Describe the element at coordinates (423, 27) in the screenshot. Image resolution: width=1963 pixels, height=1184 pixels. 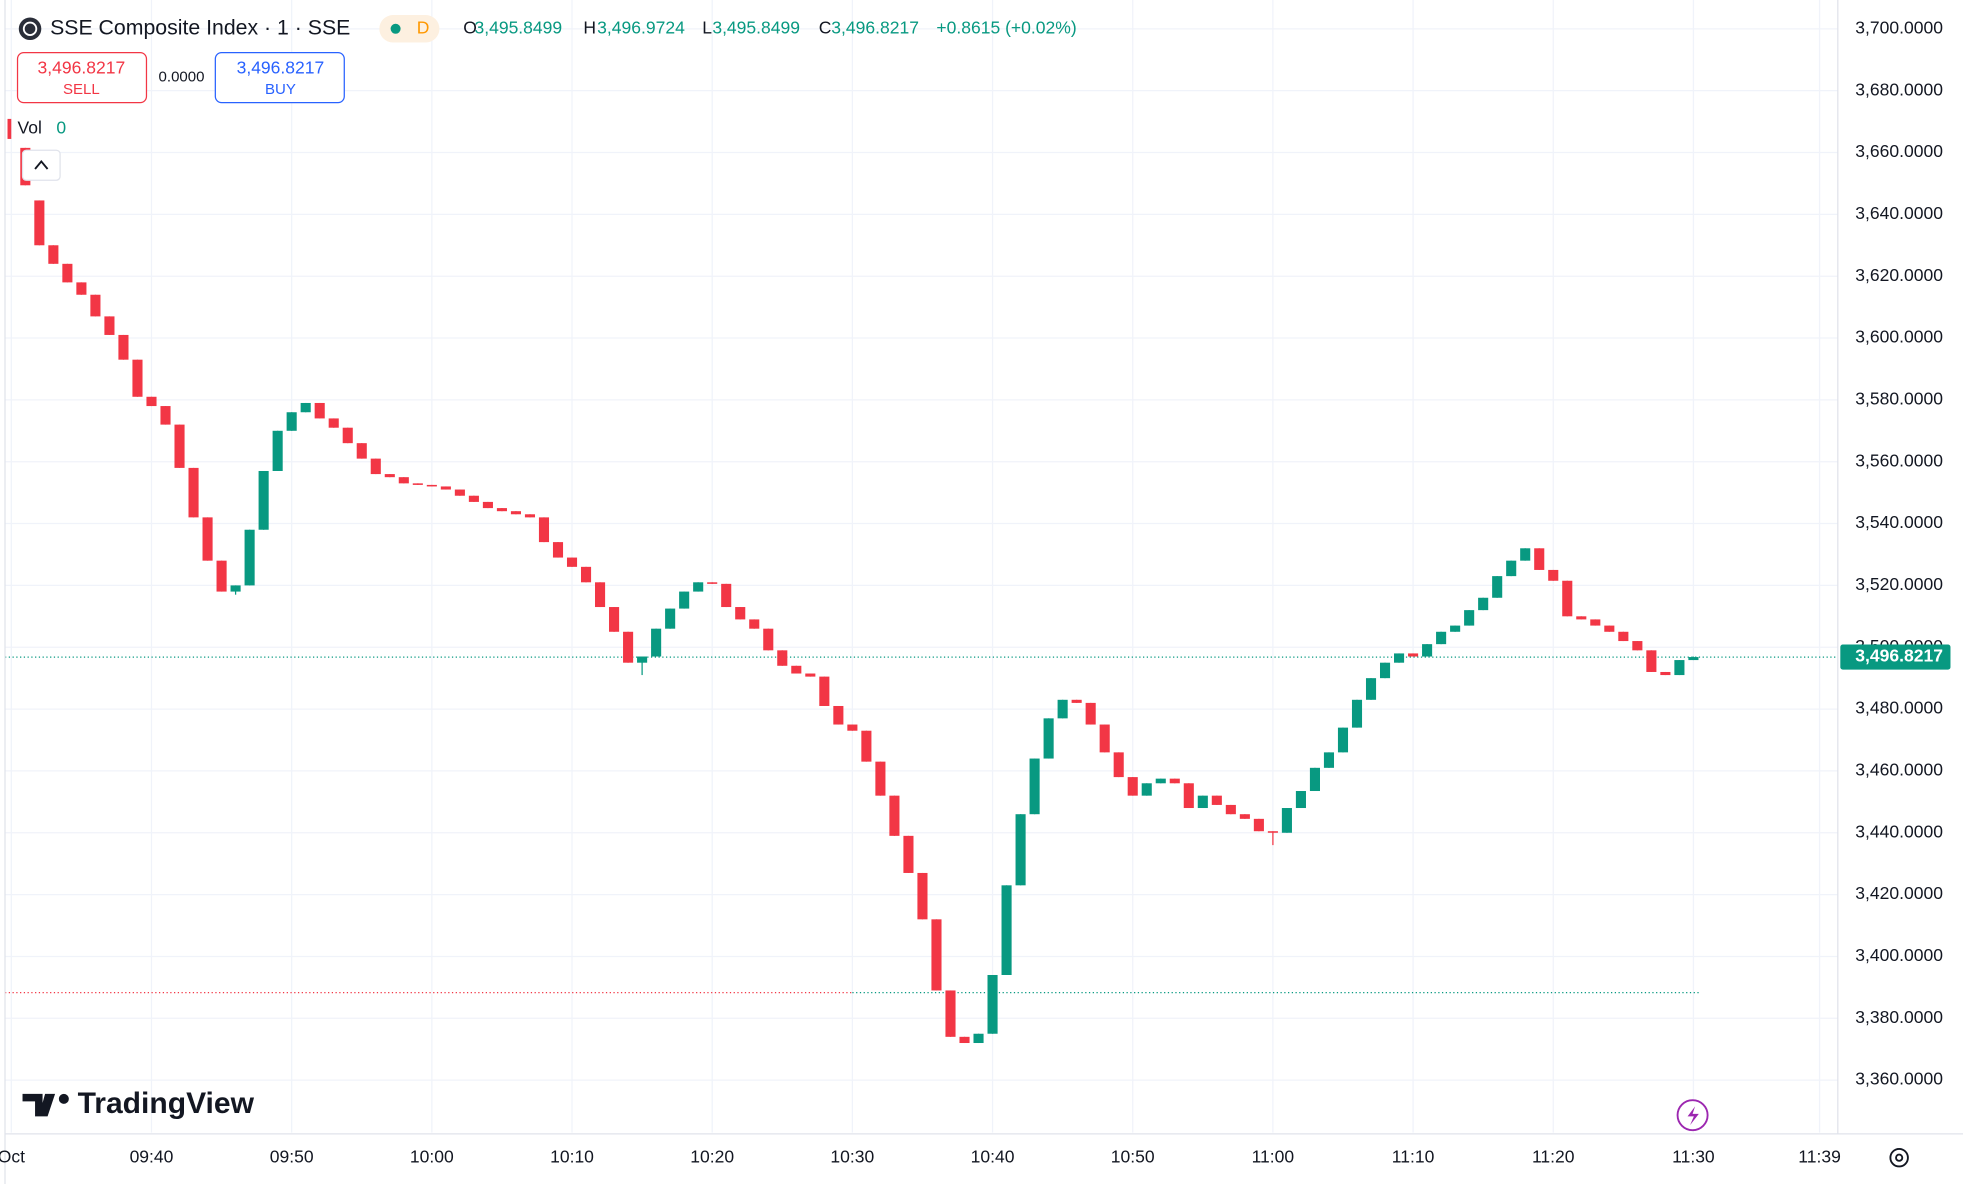
I see `status-badge: D` at that location.